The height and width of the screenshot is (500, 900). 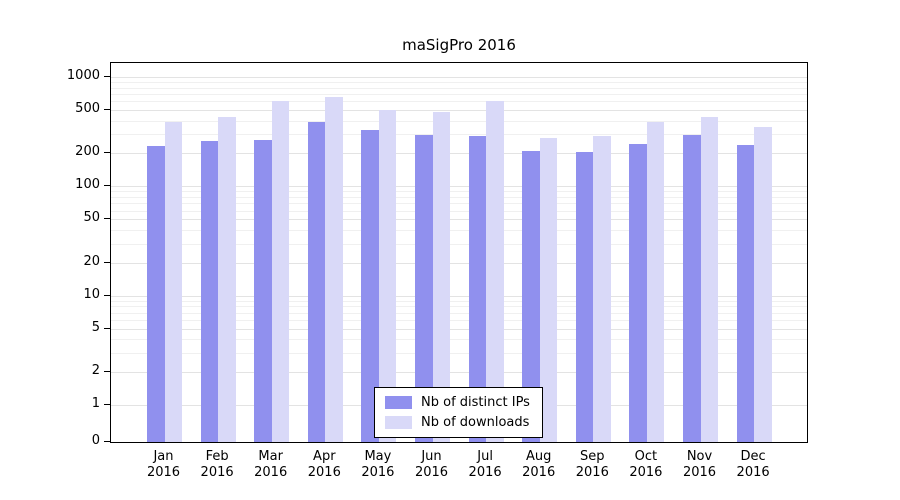 I want to click on bar-oct-downloads, so click(x=655, y=281).